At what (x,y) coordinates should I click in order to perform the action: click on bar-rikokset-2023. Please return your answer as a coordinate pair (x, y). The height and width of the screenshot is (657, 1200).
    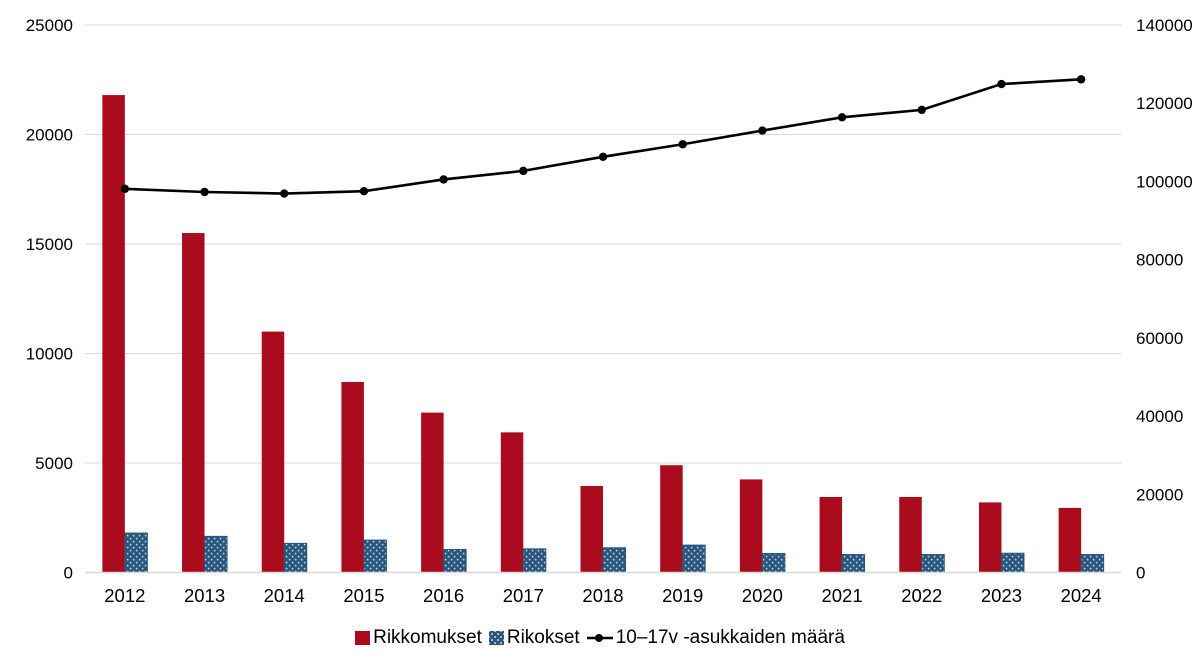
    Looking at the image, I should click on (1012, 563).